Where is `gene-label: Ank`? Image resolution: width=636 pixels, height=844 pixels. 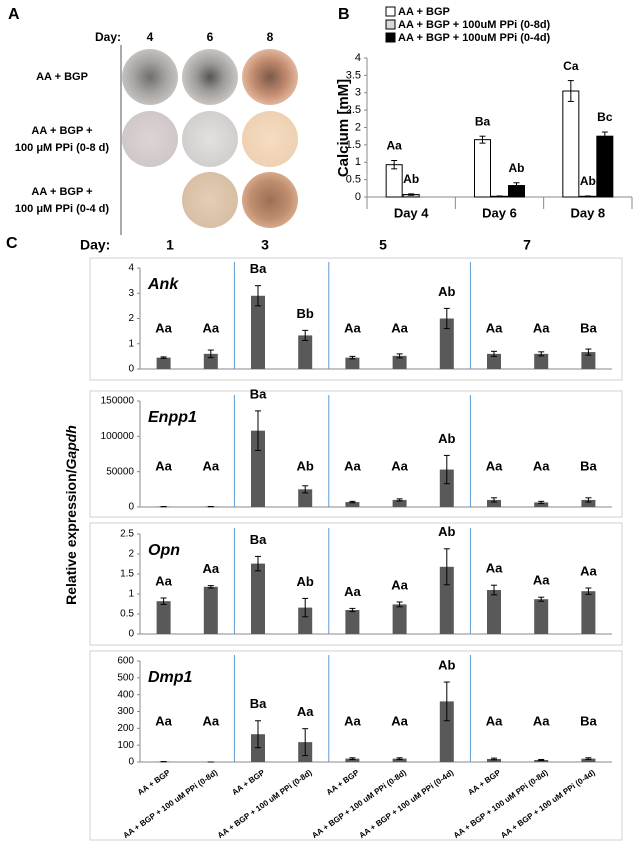
gene-label: Ank is located at coordinates (163, 284).